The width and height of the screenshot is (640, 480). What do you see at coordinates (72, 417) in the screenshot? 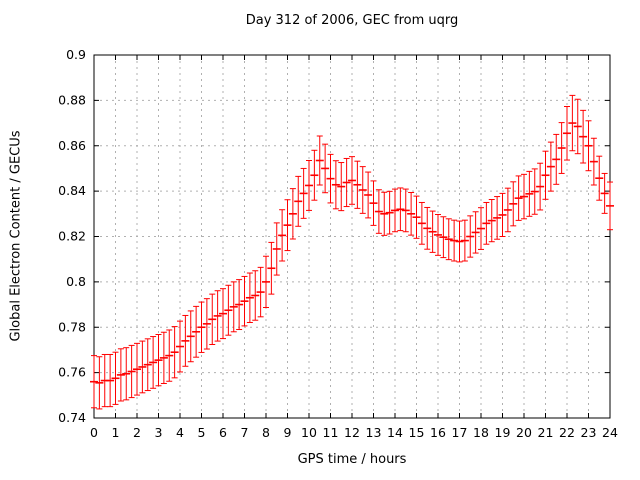
I see `y-tick-label: 0.74` at bounding box center [72, 417].